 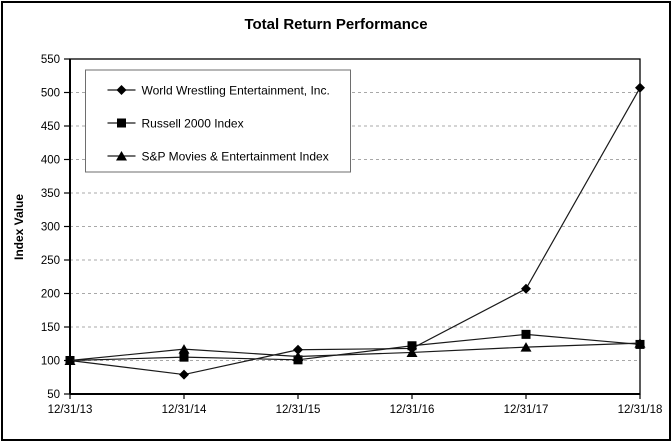 I want to click on y-tick-label: 50, so click(x=53, y=395).